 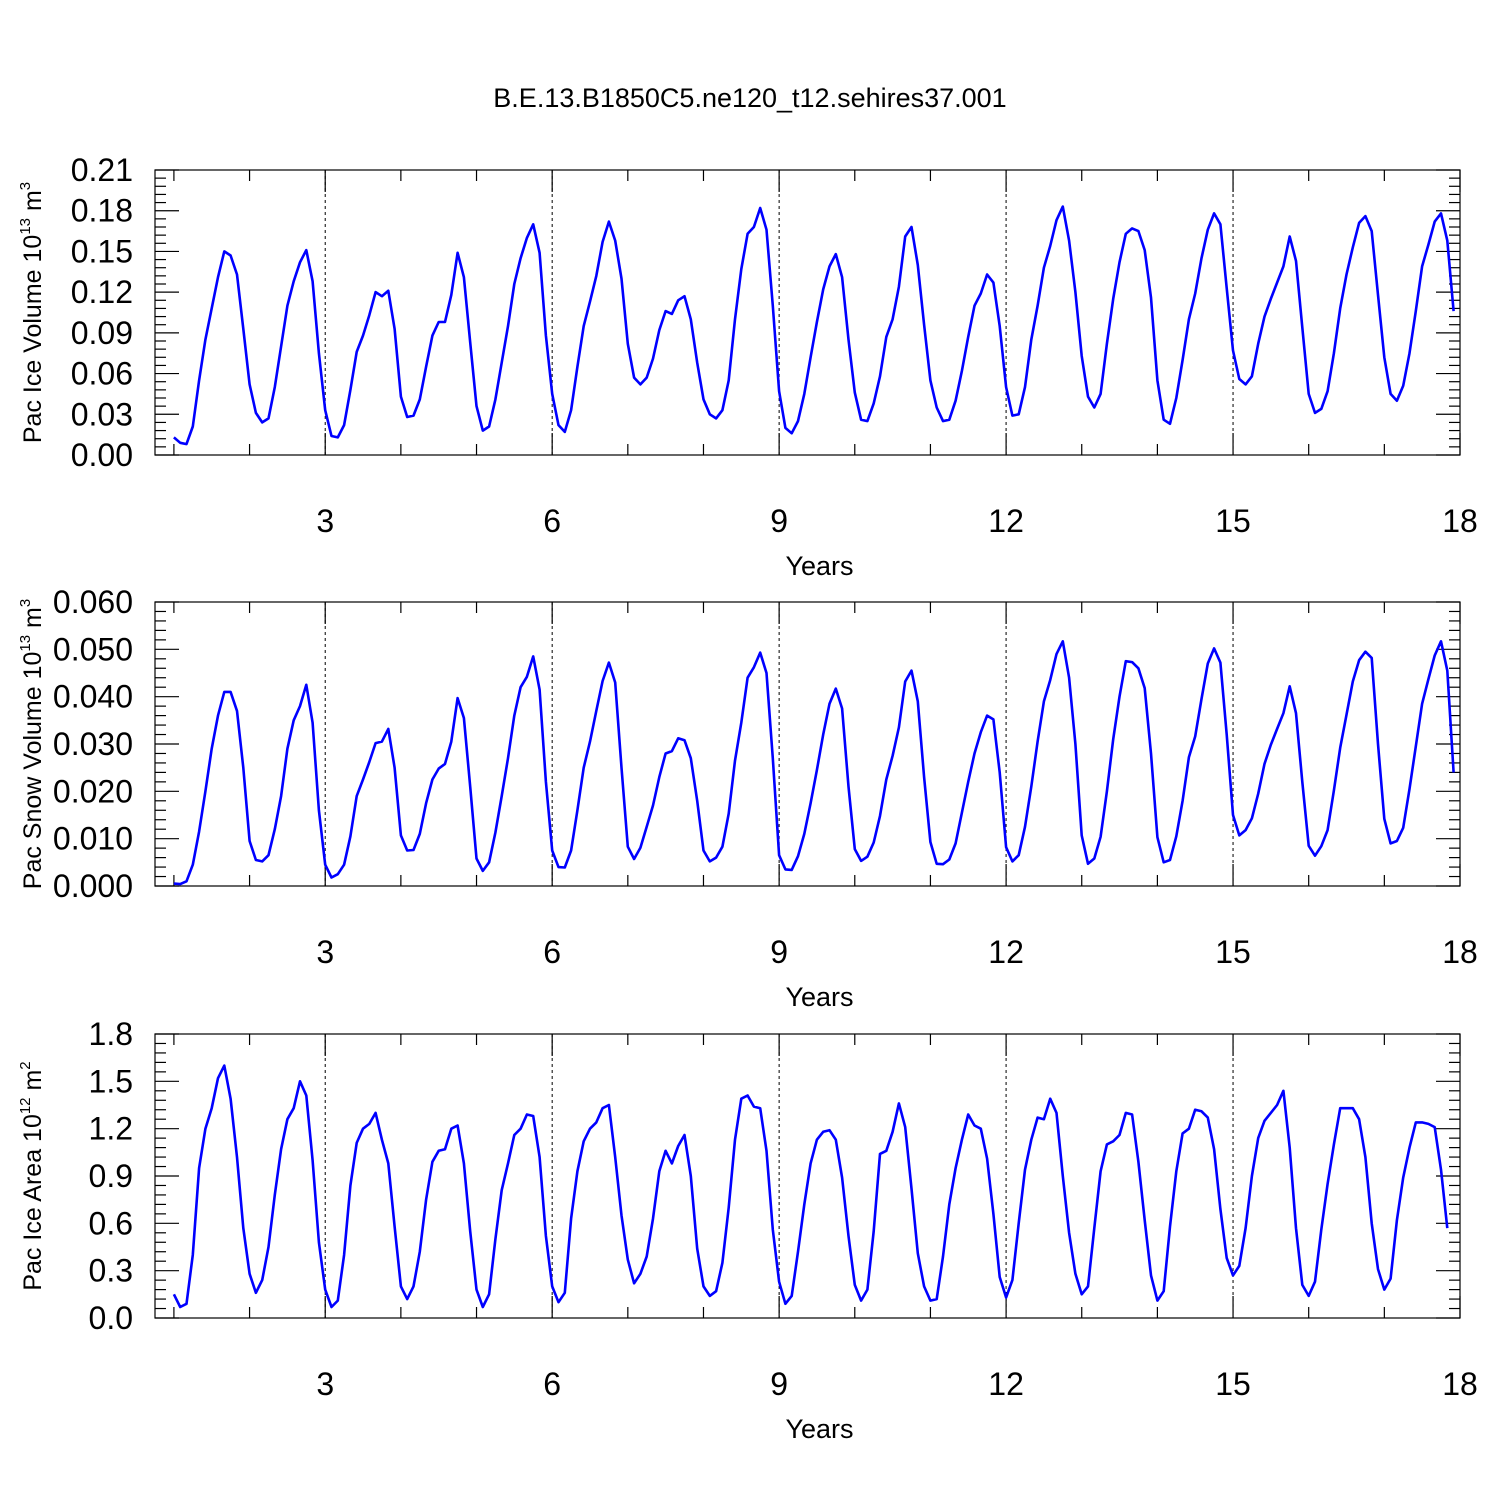 What do you see at coordinates (93, 602) in the screenshot?
I see `snow-volume-y-tick-label: 0.060` at bounding box center [93, 602].